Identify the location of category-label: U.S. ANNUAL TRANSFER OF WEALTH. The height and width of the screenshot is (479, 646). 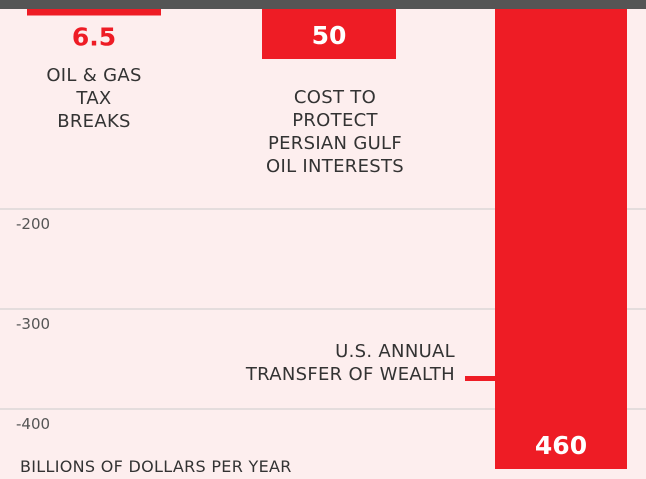
(350, 363).